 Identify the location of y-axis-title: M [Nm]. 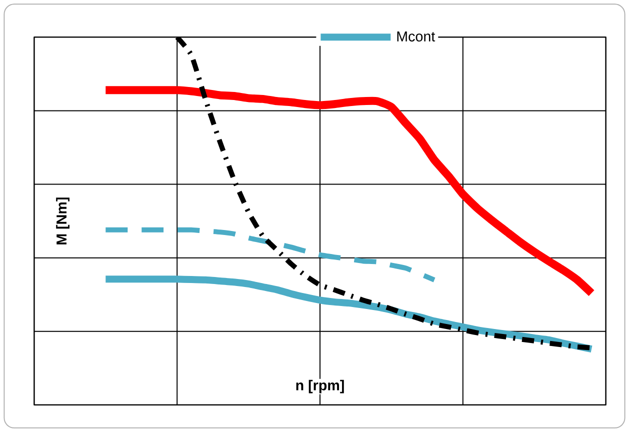
(63, 221).